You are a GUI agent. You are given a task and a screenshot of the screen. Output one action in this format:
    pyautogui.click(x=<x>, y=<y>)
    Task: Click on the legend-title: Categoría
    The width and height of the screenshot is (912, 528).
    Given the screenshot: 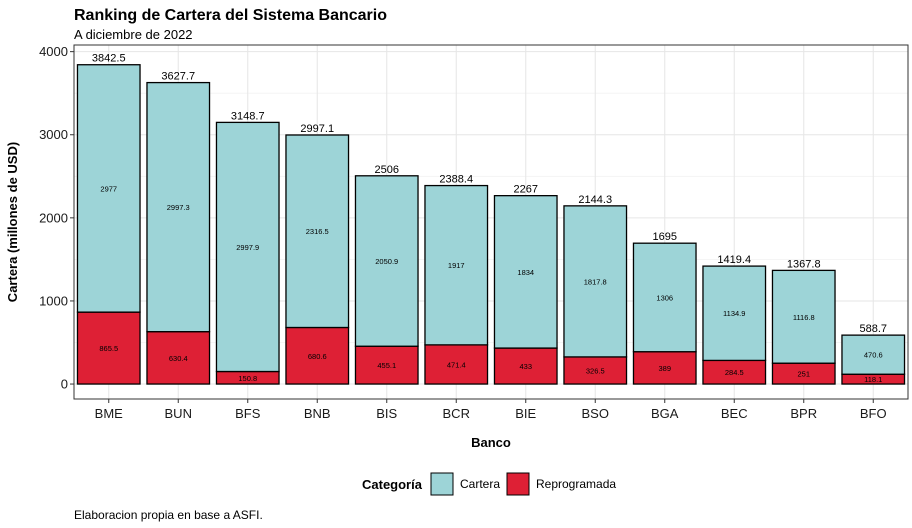 What is the action you would take?
    pyautogui.click(x=392, y=484)
    